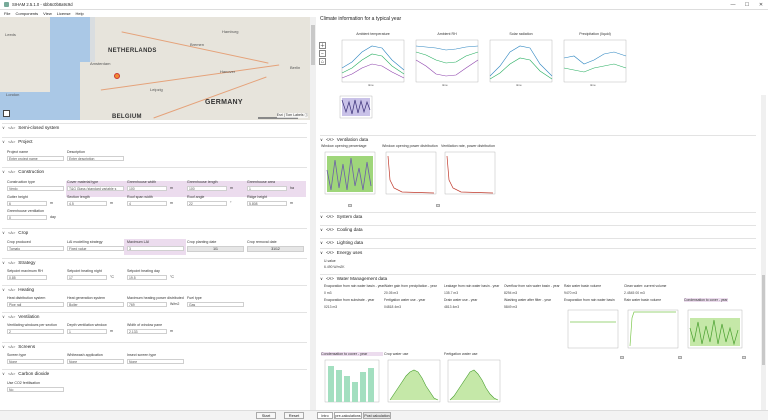 The height and width of the screenshot is (420, 768). Describe the element at coordinates (27, 277) in the screenshot. I see `max-rh-input: 0.85` at that location.